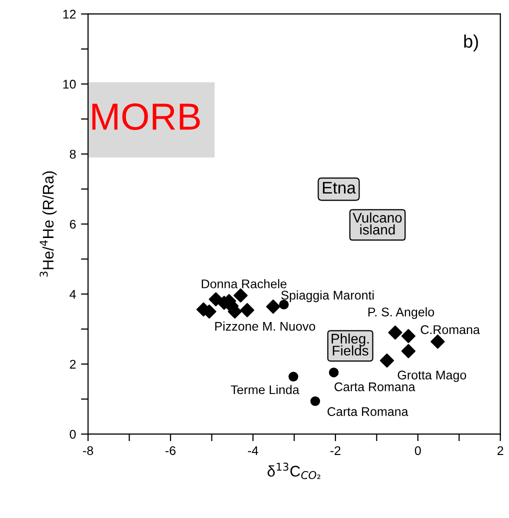 The height and width of the screenshot is (518, 509). Describe the element at coordinates (350, 344) in the screenshot. I see `annotation: Phleg. Fields` at that location.